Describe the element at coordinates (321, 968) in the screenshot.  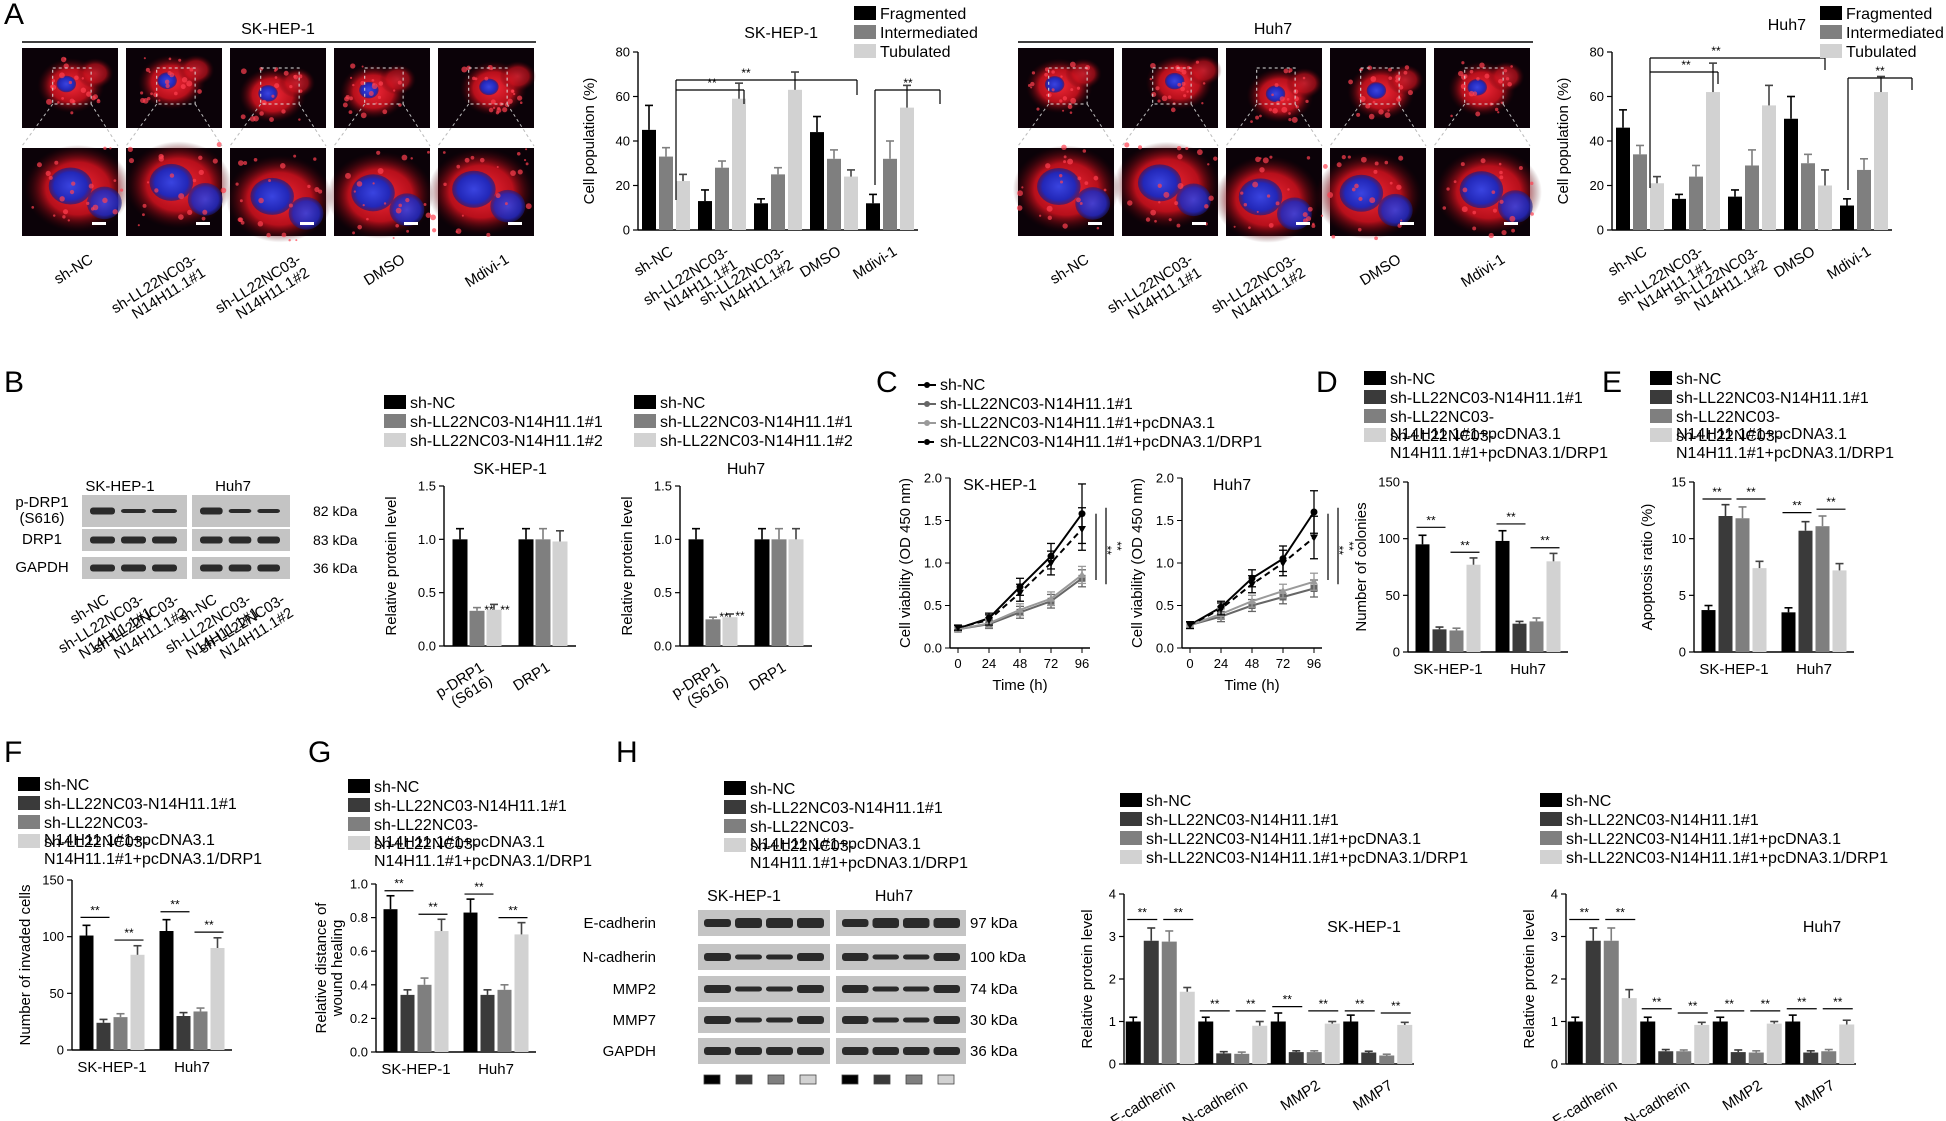
I see `y-axis-label-line: Relative distance of` at that location.